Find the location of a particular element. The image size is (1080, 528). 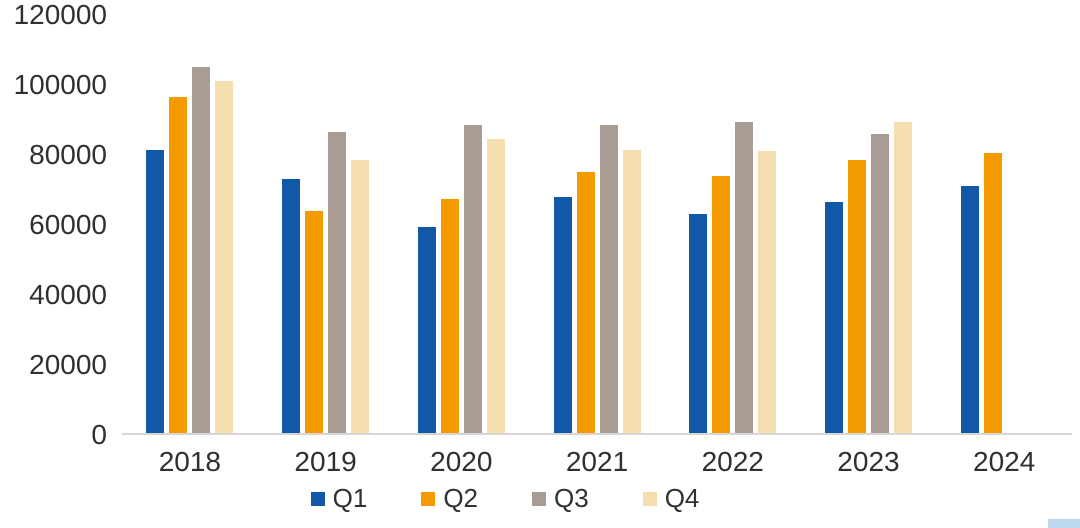

legend-swatch-q1 is located at coordinates (317, 498).